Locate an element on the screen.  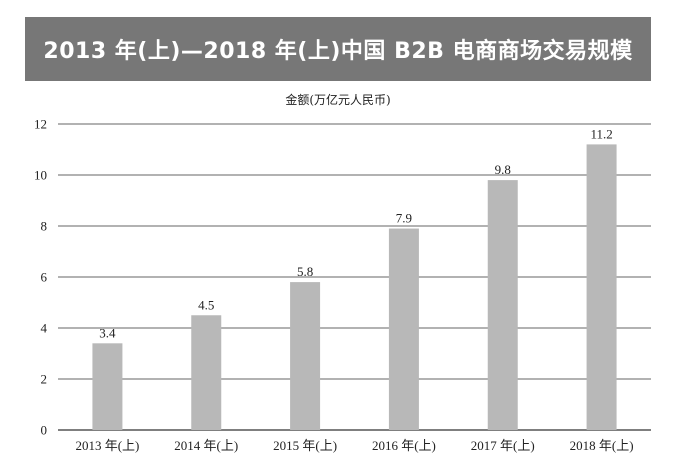
y-tick-label: 12 is located at coordinates (40, 124).